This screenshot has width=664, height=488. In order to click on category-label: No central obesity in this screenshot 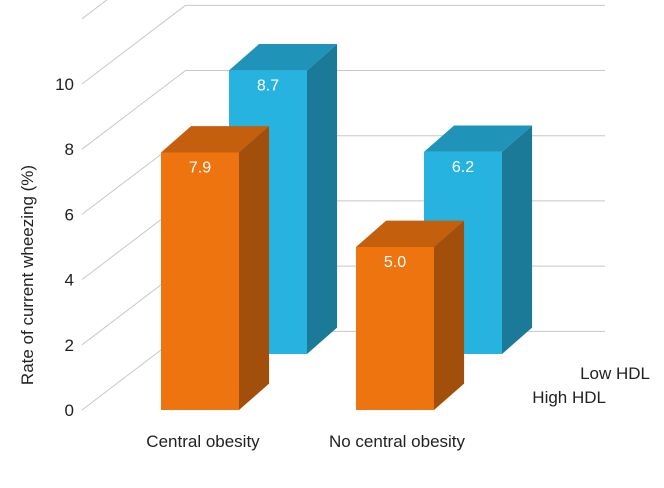, I will do `click(397, 441)`.